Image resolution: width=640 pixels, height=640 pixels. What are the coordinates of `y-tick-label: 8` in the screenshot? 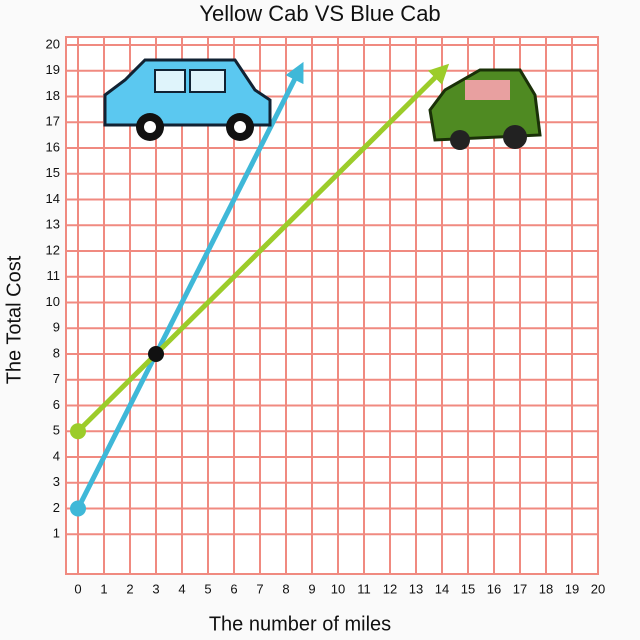 It's located at (56, 352).